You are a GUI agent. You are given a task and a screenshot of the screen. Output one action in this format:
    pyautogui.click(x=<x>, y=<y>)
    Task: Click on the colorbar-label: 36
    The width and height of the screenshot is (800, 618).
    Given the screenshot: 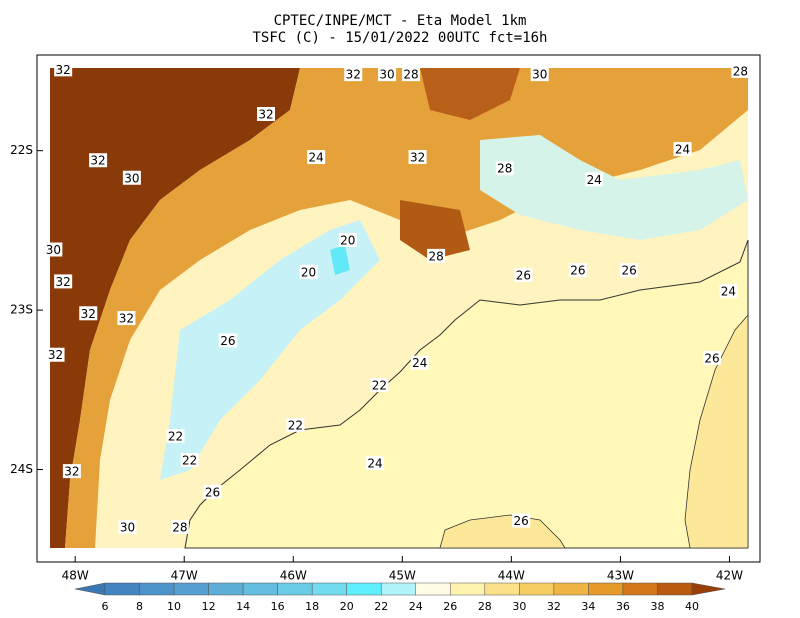 What is the action you would take?
    pyautogui.click(x=623, y=606)
    